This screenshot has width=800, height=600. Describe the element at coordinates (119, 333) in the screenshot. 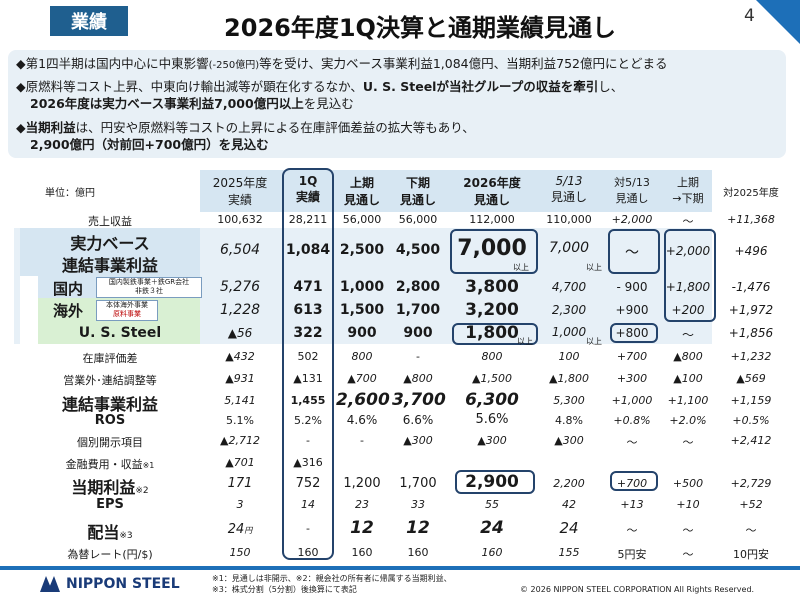

I see `uss-label-band` at that location.